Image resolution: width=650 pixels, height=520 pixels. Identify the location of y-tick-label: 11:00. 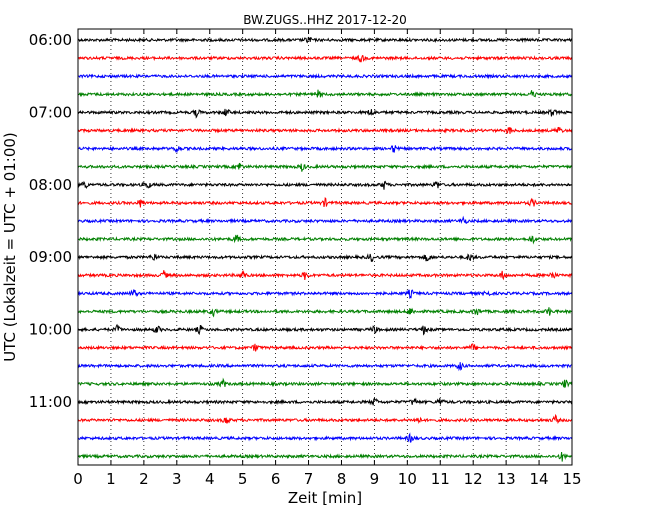
(50, 402).